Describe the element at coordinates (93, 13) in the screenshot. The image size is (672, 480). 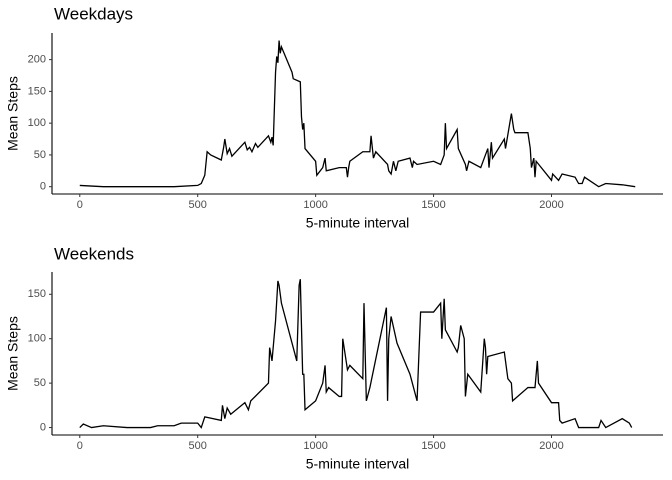
I see `panel-title: Weekdays` at that location.